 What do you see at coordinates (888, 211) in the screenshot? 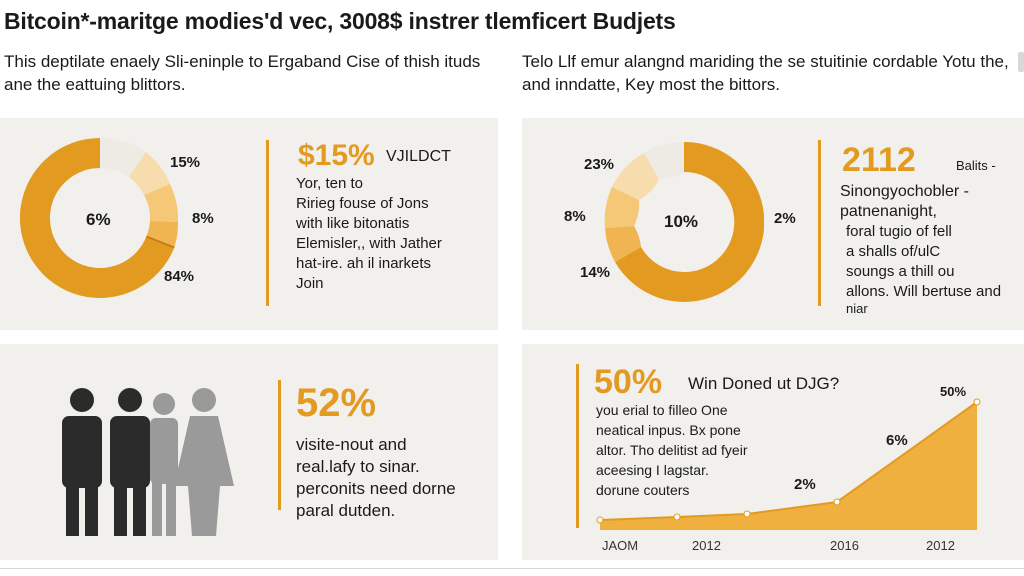
I see `body-line: patnenanight,` at bounding box center [888, 211].